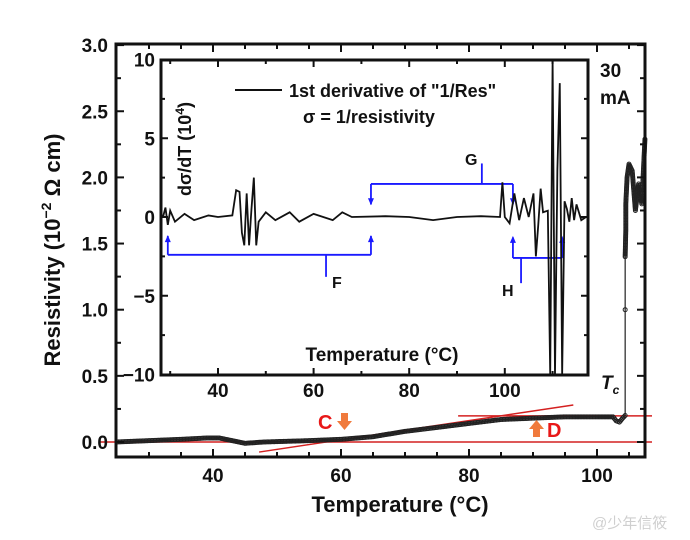 This screenshot has height=540, width=690. What do you see at coordinates (313, 391) in the screenshot?
I see `inset-x-tick-label: 60` at bounding box center [313, 391].